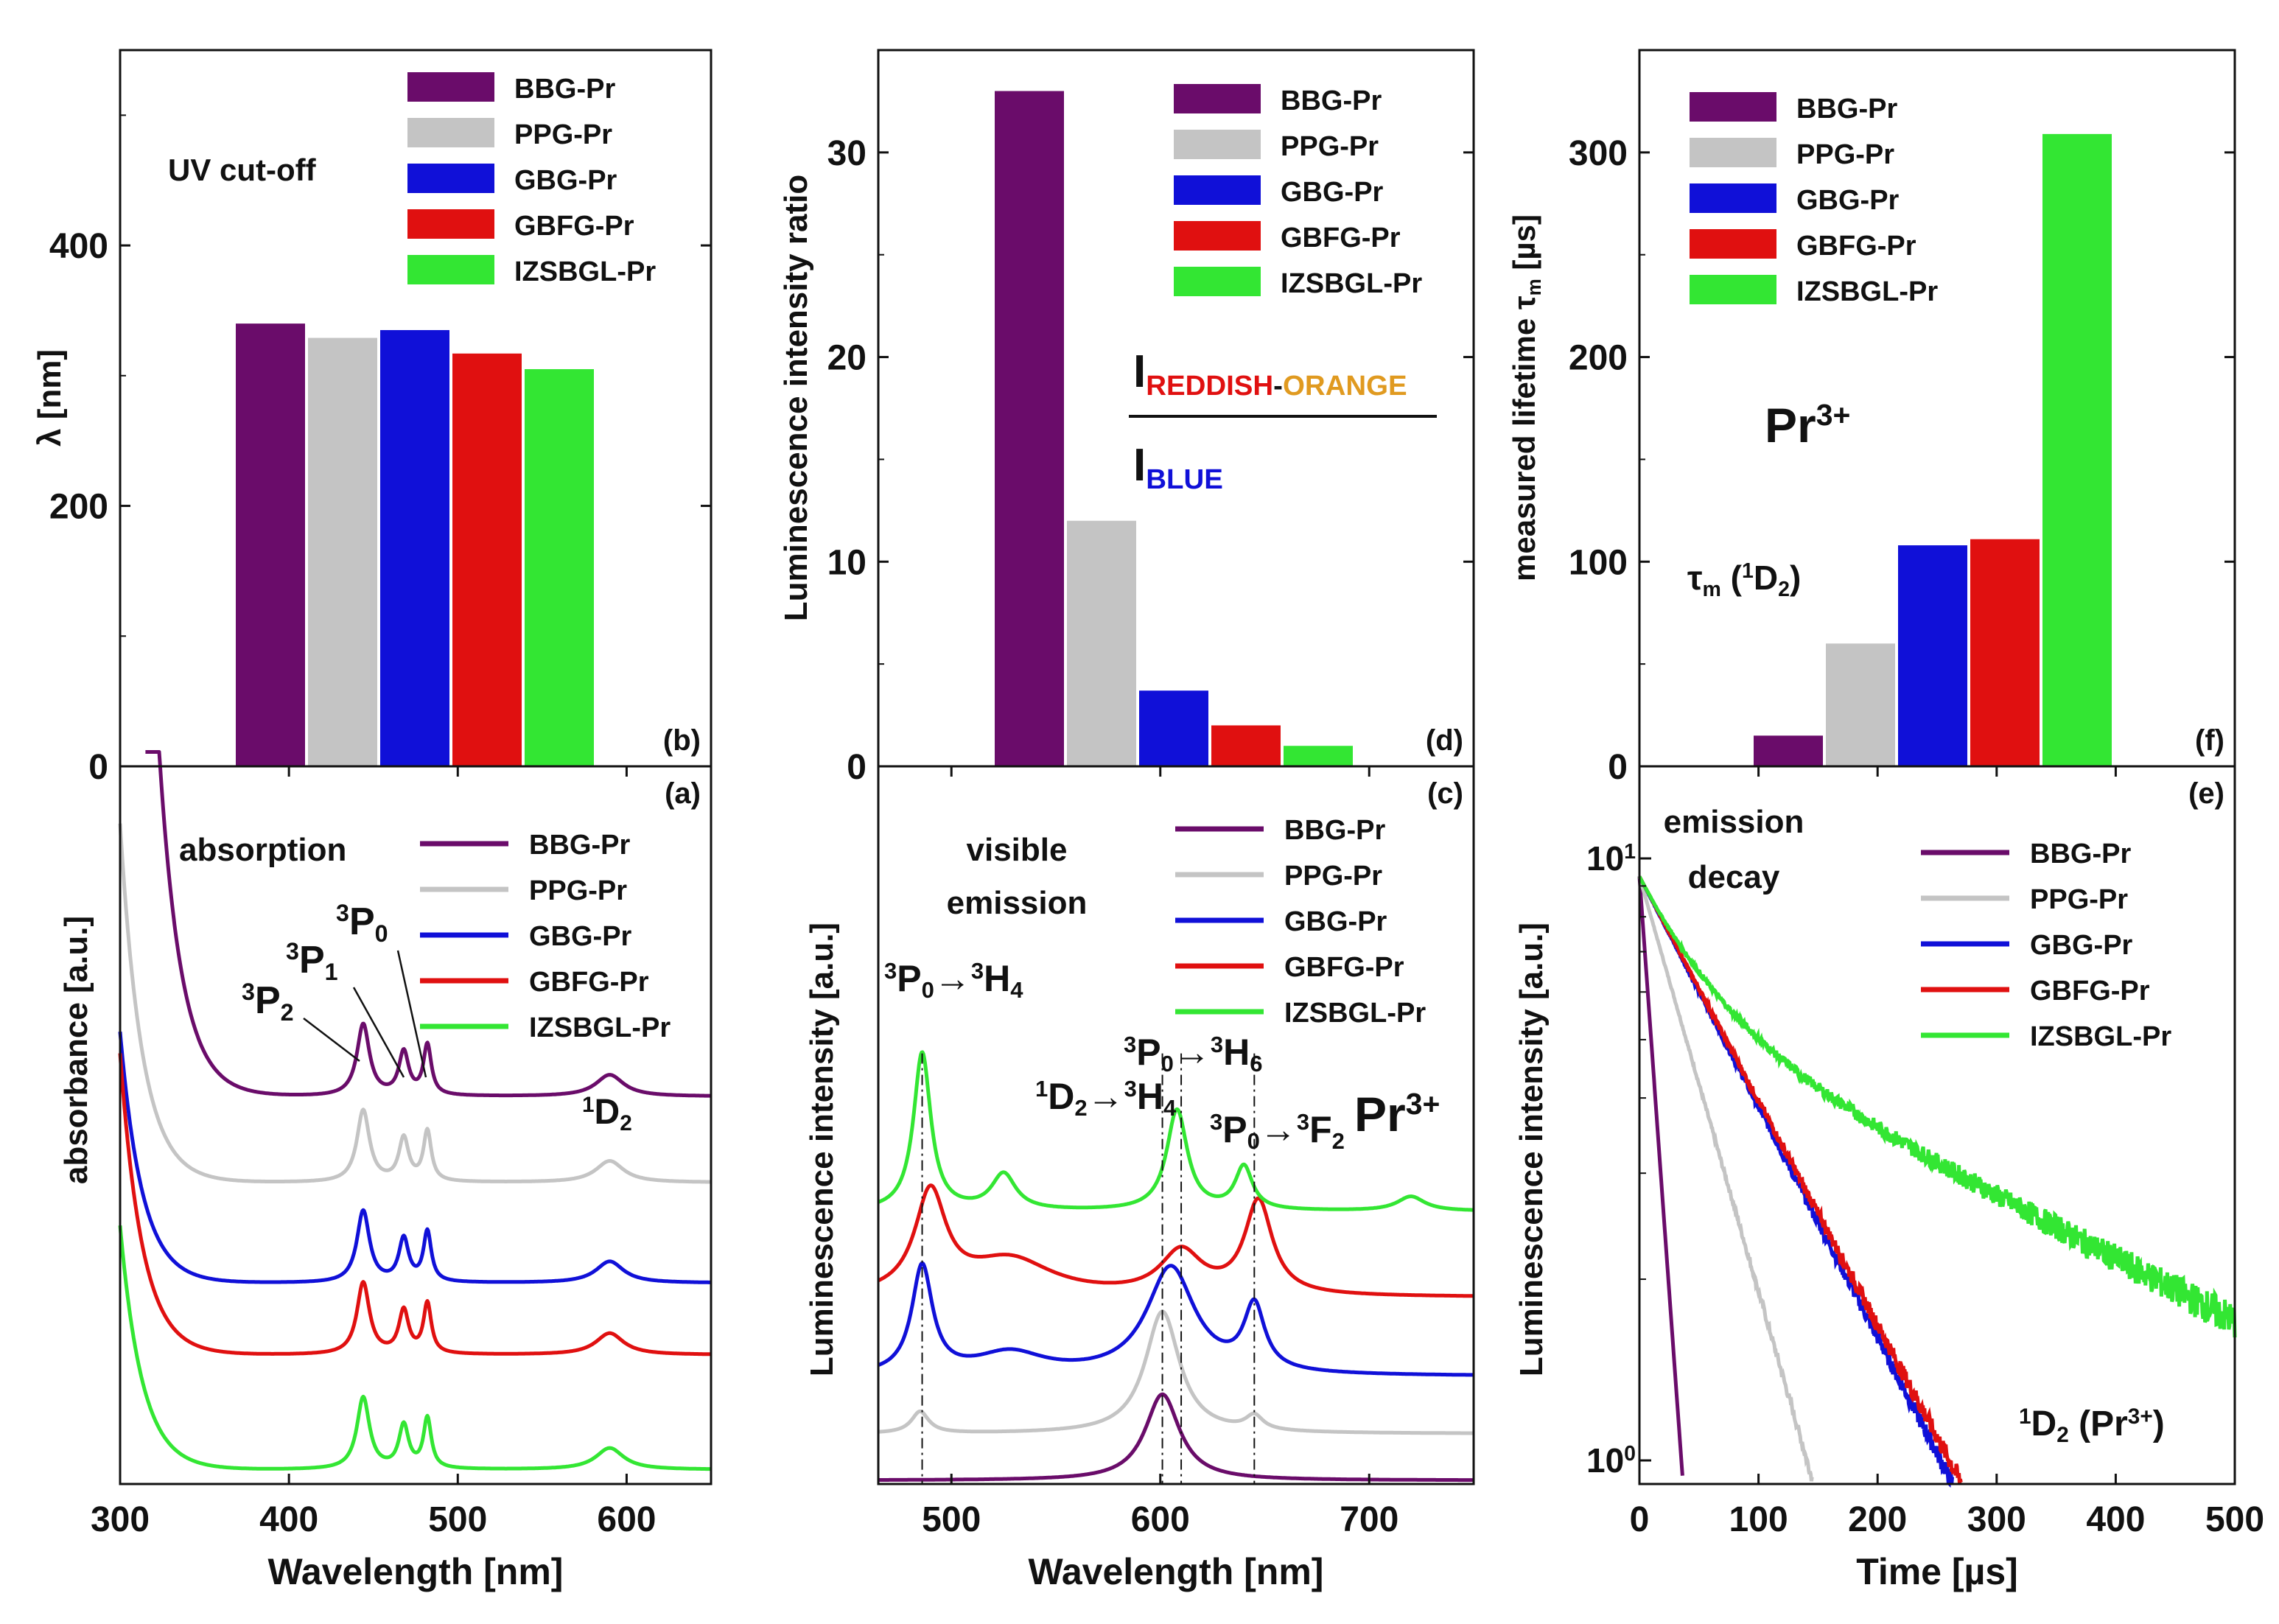 The width and height of the screenshot is (2279, 1624). Describe the element at coordinates (1330, 146) in the screenshot. I see `legend-label-d: PPG-Pr` at that location.